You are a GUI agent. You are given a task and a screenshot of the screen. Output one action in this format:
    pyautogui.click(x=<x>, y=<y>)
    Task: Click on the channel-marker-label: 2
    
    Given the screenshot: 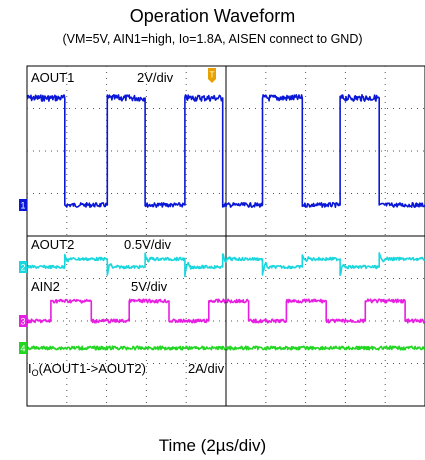 What is the action you would take?
    pyautogui.click(x=22, y=268)
    